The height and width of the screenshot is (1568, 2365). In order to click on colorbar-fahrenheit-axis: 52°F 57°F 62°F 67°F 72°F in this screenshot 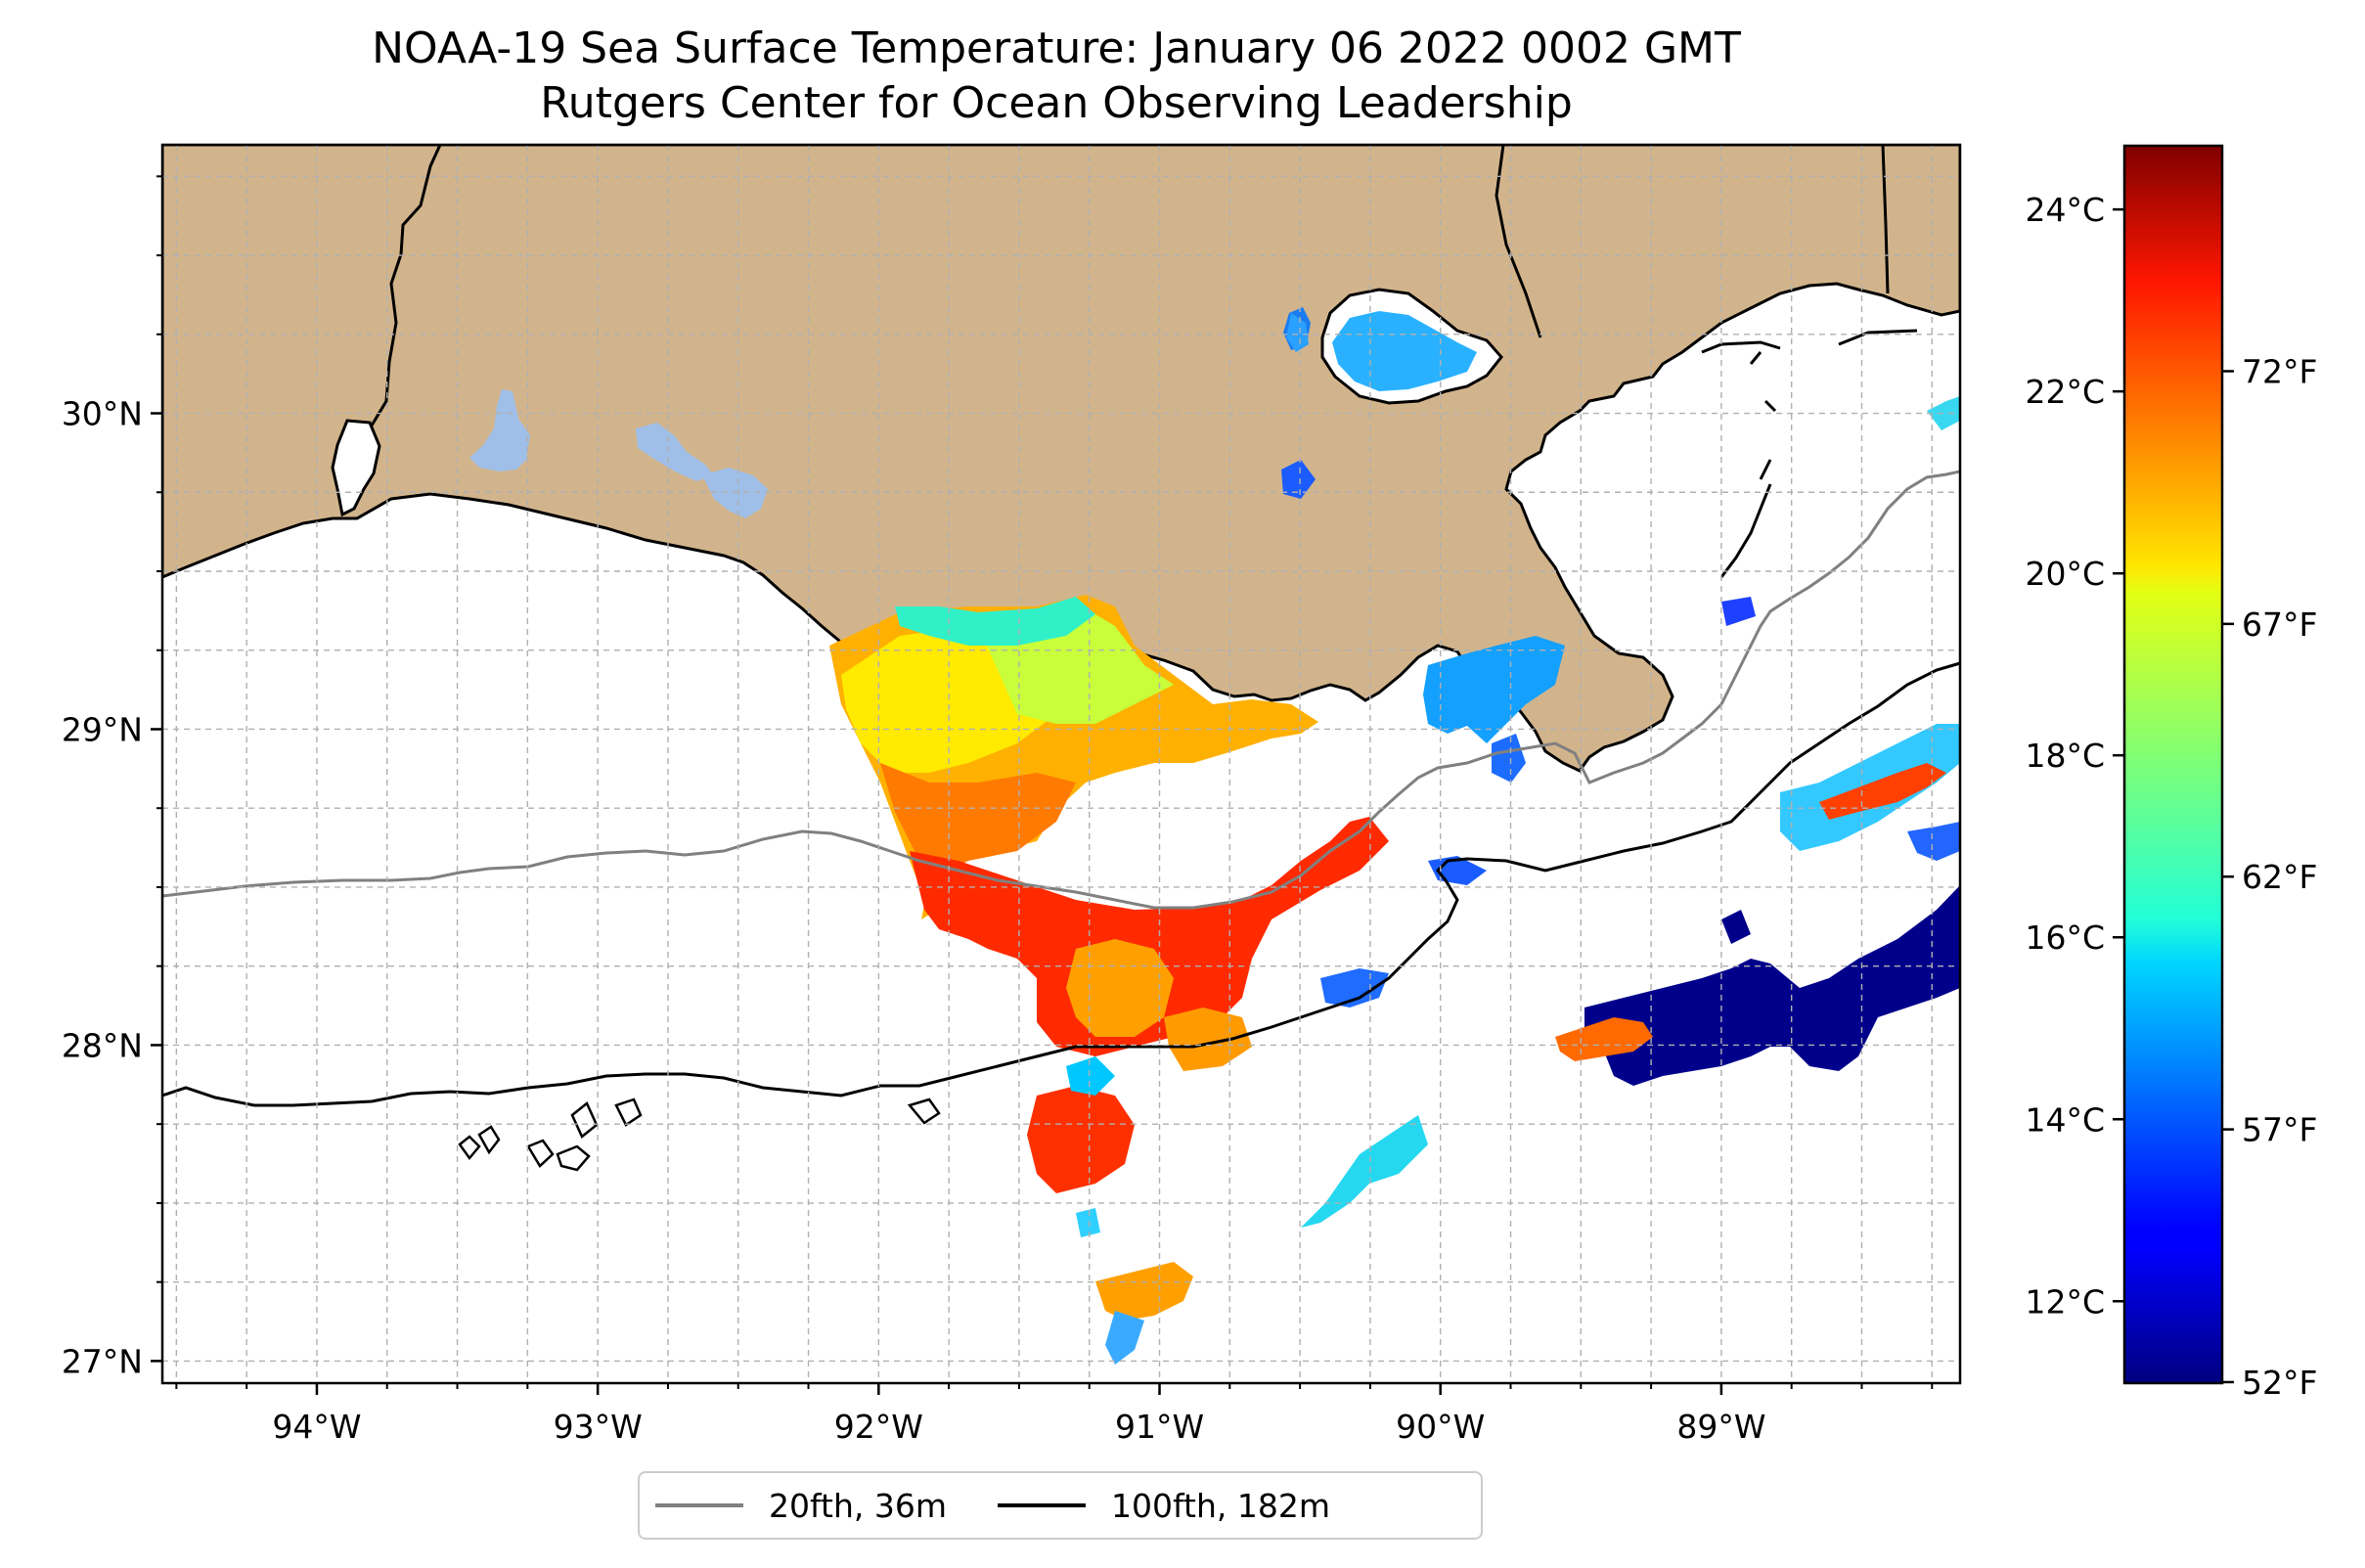, I will do `click(2269, 877)`.